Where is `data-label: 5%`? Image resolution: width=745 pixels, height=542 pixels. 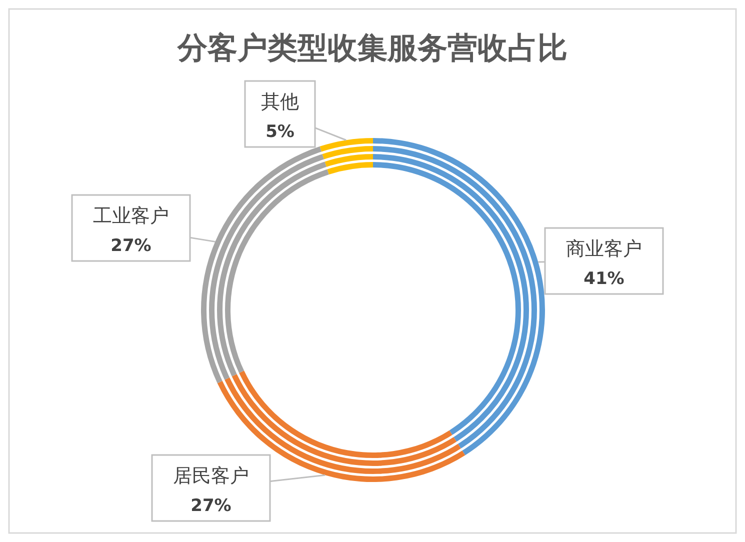
data-label: 5% is located at coordinates (280, 132).